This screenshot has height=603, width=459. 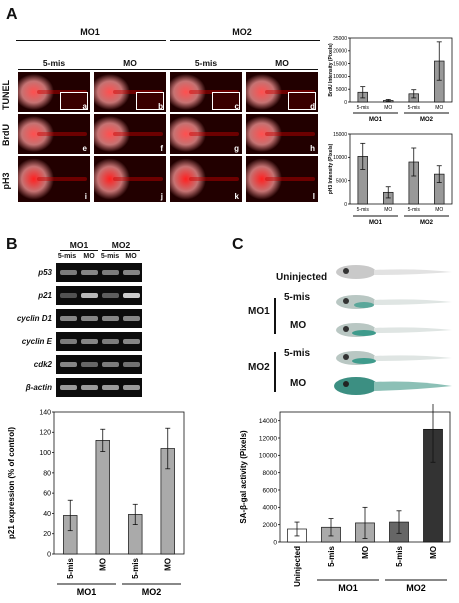 What do you see at coordinates (160, 106) in the screenshot?
I see `micrograph-letter: b` at bounding box center [160, 106].